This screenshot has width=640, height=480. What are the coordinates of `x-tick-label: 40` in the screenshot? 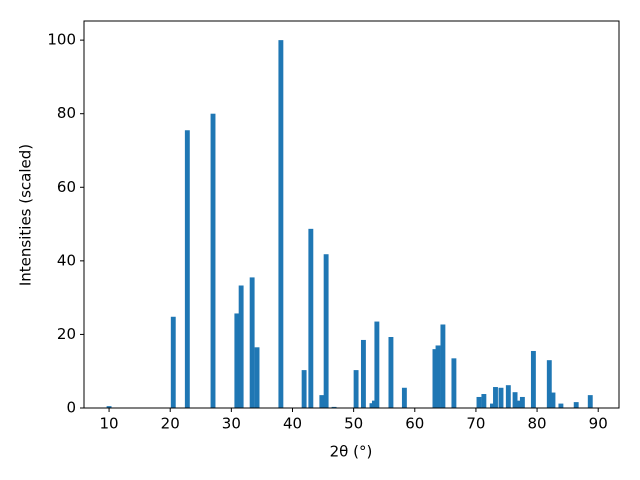 It's located at (292, 424).